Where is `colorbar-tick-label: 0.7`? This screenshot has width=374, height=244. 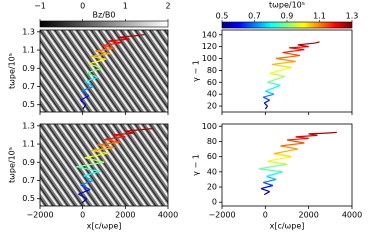 colorbar-tick-label: 0.7 is located at coordinates (254, 16).